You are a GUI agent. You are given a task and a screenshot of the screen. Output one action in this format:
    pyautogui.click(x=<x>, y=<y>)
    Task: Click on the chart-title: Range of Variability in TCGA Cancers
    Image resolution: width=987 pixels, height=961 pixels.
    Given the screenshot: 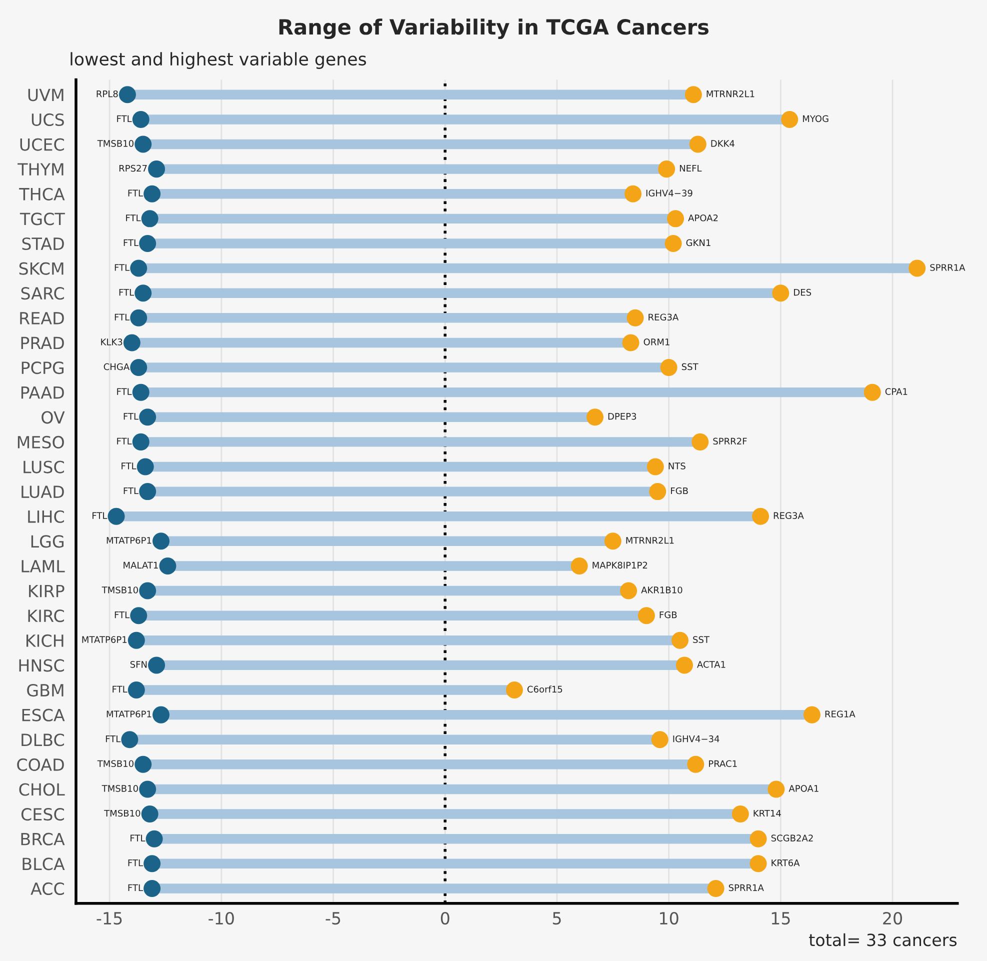 What is the action you would take?
    pyautogui.click(x=494, y=28)
    